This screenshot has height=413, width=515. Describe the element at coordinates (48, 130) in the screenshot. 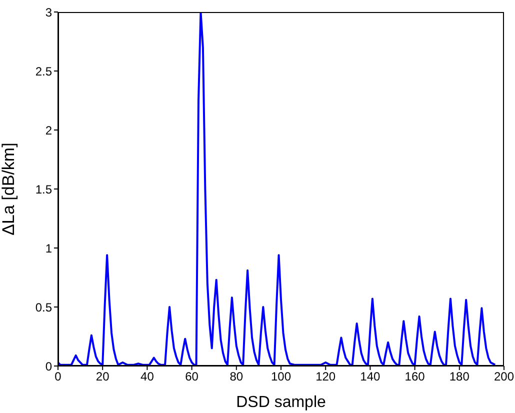

I see `y-tick-label: 2` at that location.